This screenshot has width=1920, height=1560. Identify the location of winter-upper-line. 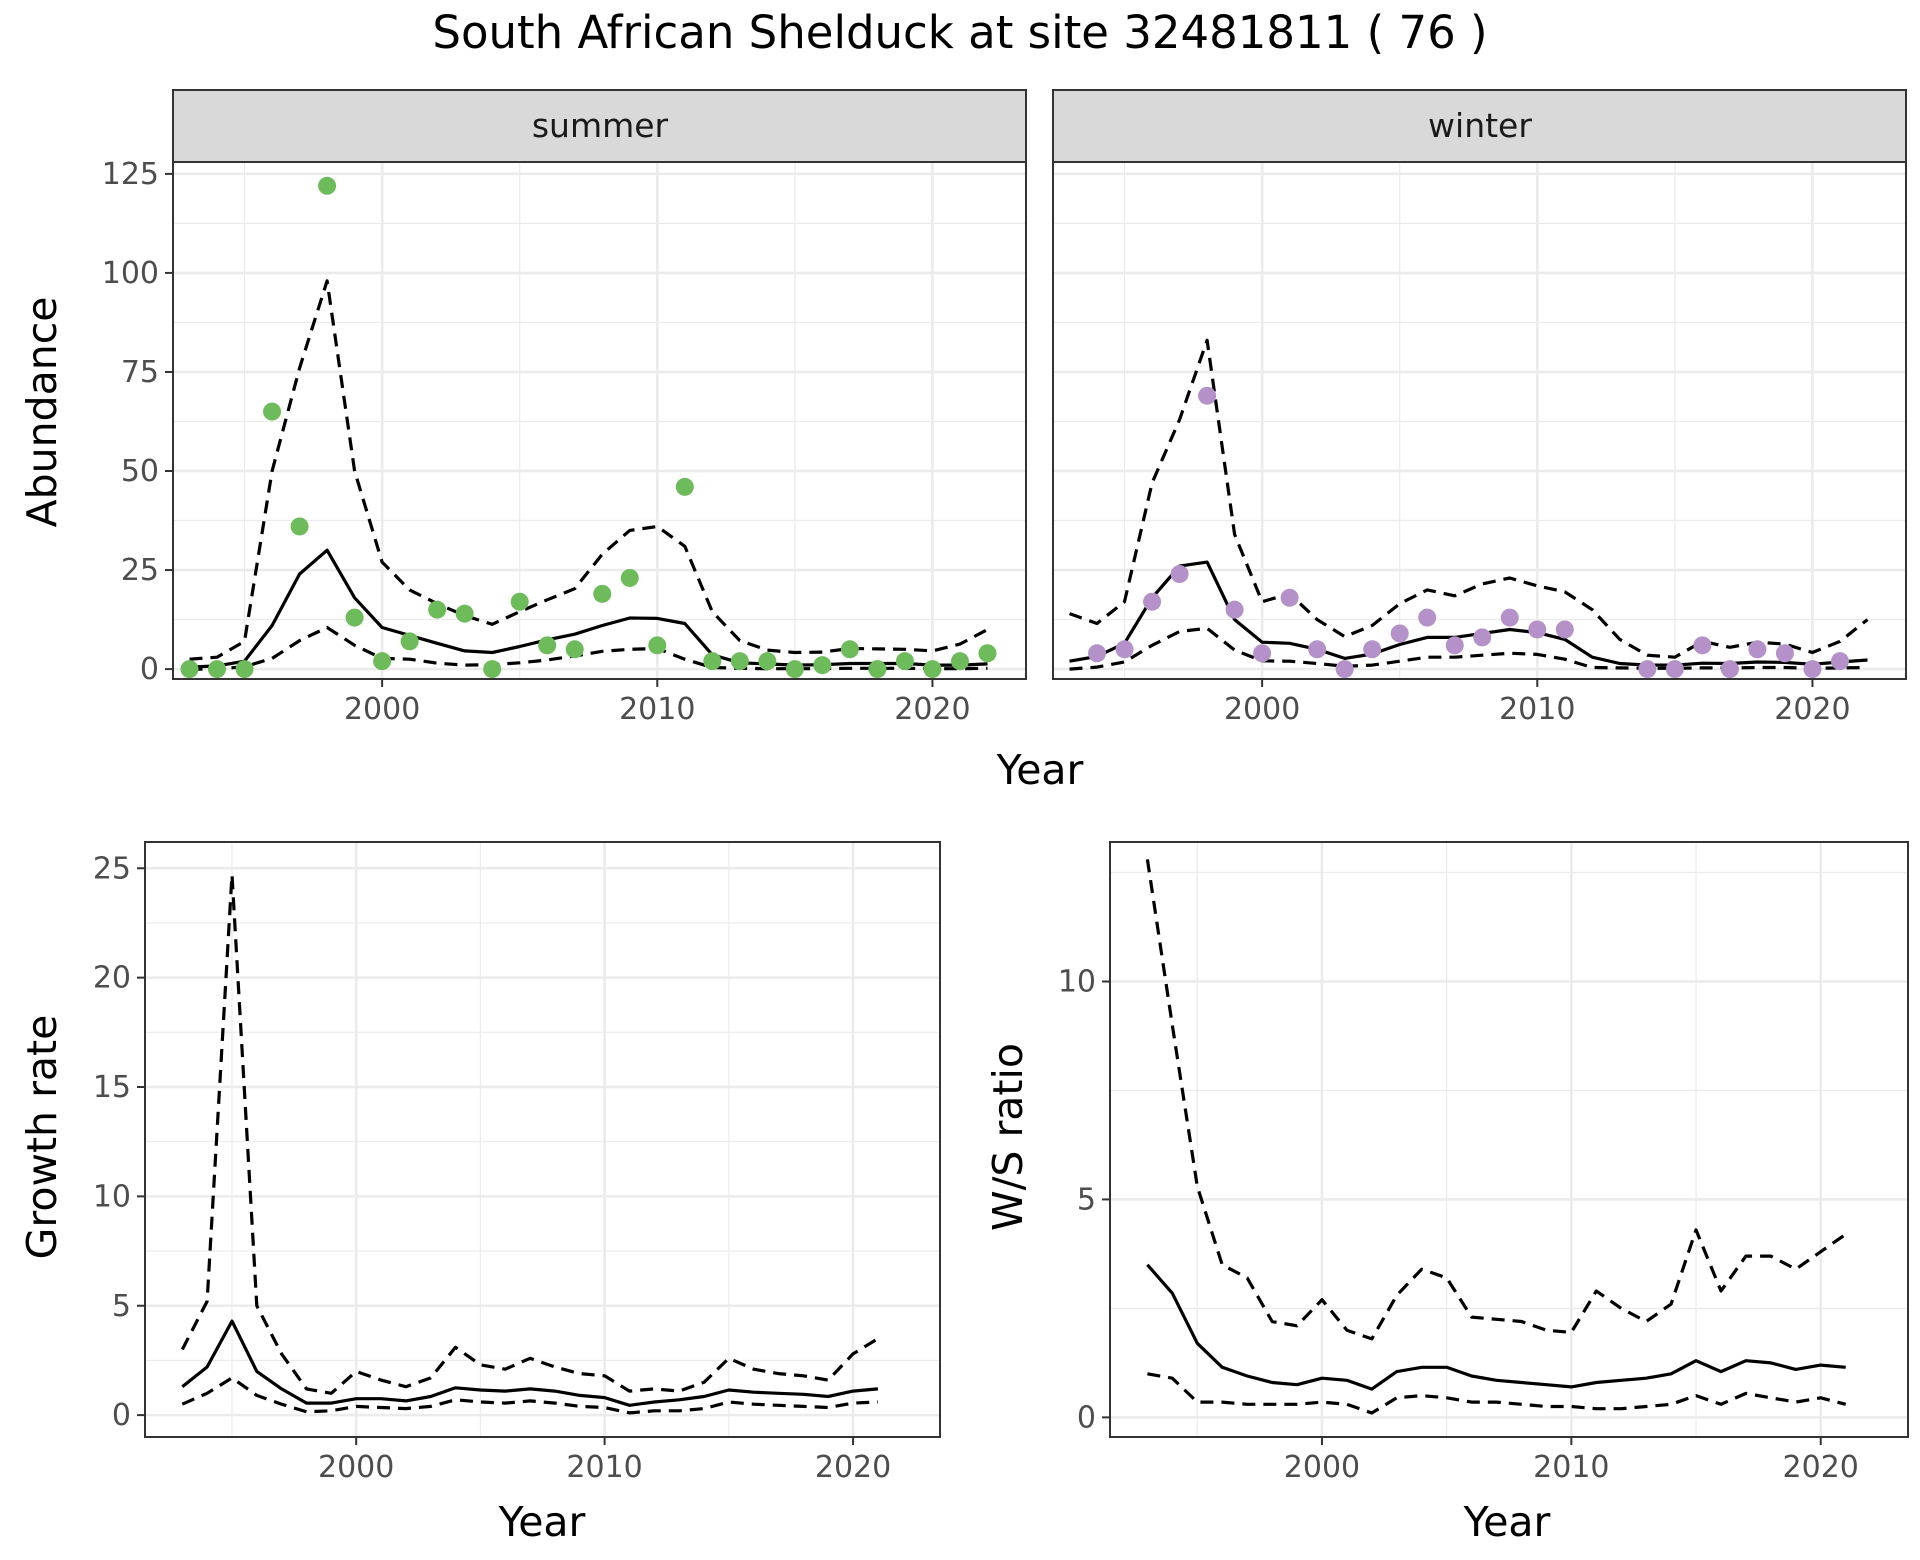
(1468, 498).